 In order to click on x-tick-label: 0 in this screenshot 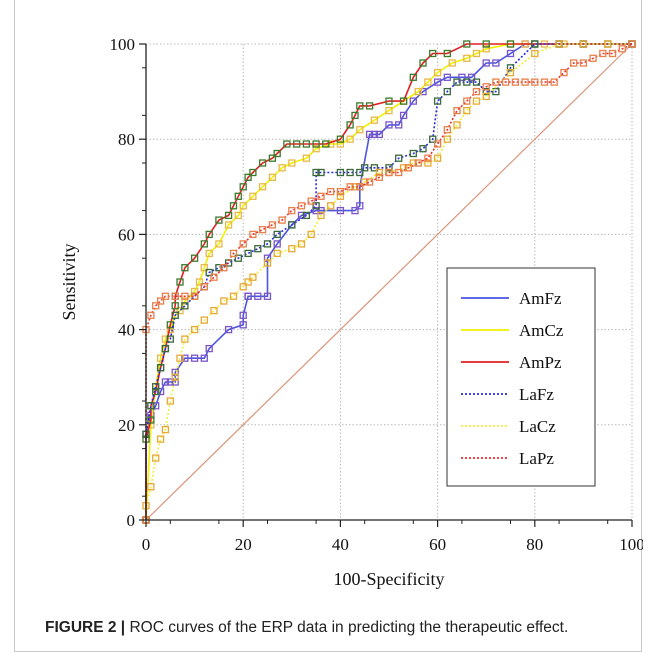, I will do `click(146, 544)`.